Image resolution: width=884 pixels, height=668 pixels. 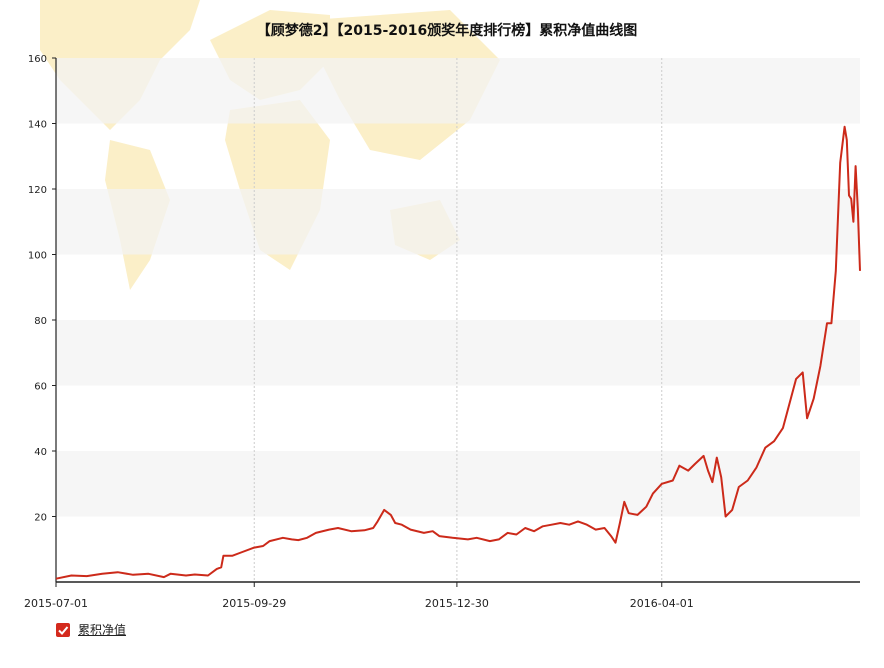 What do you see at coordinates (40, 321) in the screenshot?
I see `y-tick-label: 80` at bounding box center [40, 321].